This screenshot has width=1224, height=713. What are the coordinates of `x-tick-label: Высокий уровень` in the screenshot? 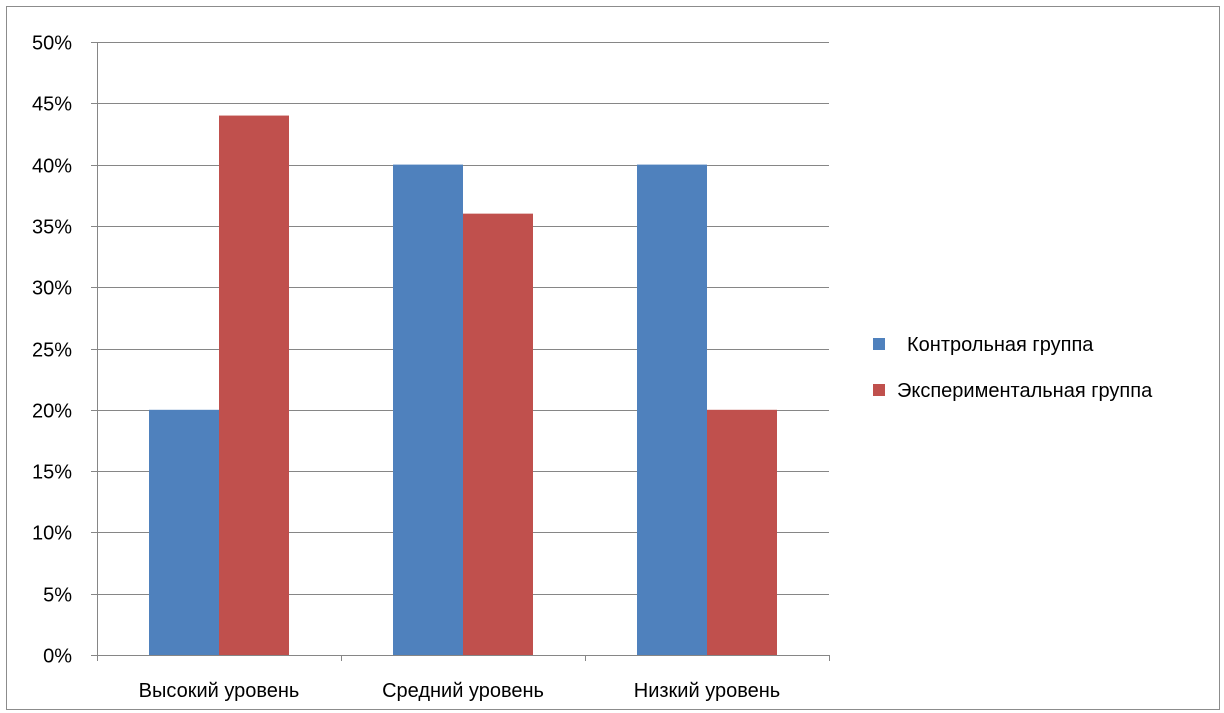 It's located at (219, 691).